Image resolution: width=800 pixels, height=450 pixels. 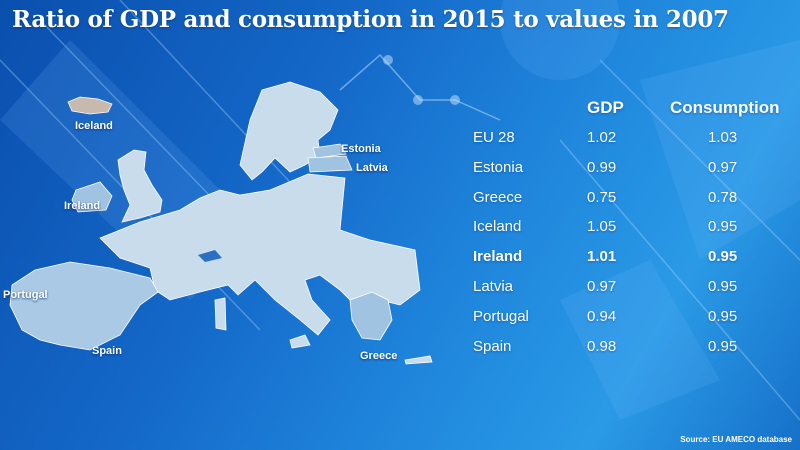 I want to click on row-gdp-value: 0.75, so click(x=602, y=197).